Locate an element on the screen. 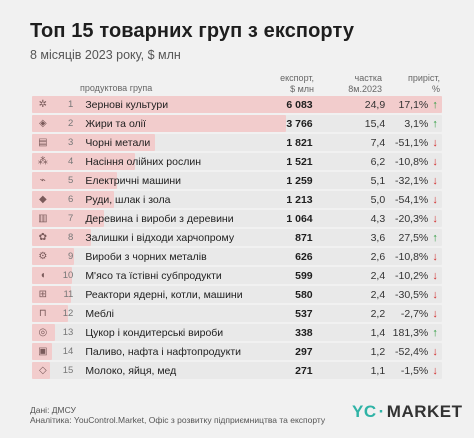 The width and height of the screenshot is (474, 438). header-value: експорт, $ млн is located at coordinates (289, 84).